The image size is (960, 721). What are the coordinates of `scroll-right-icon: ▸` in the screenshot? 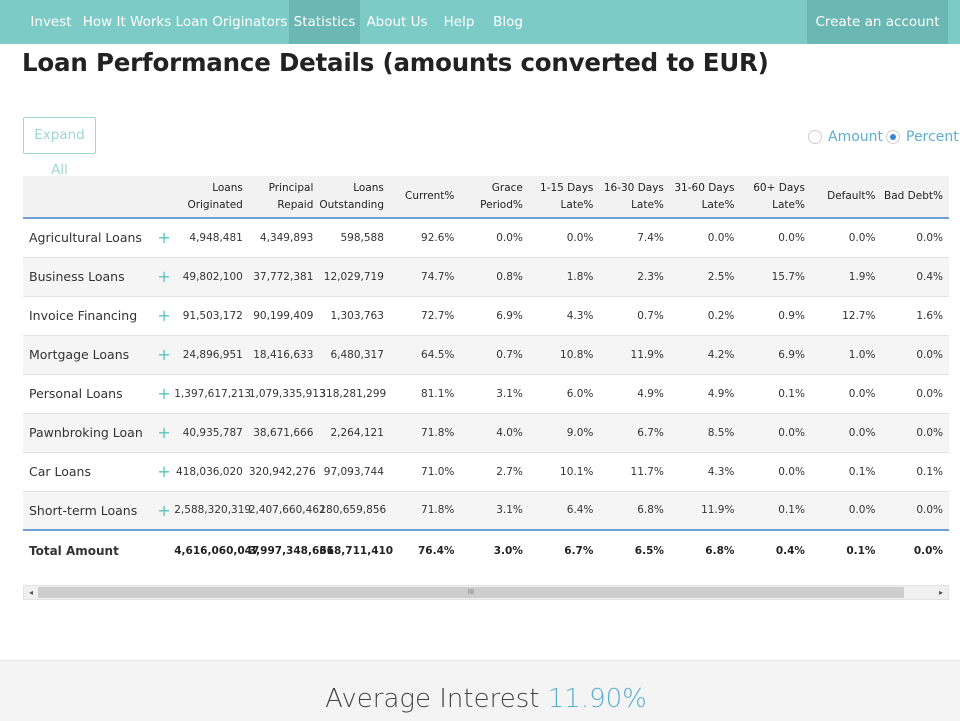 It's located at (940, 592).